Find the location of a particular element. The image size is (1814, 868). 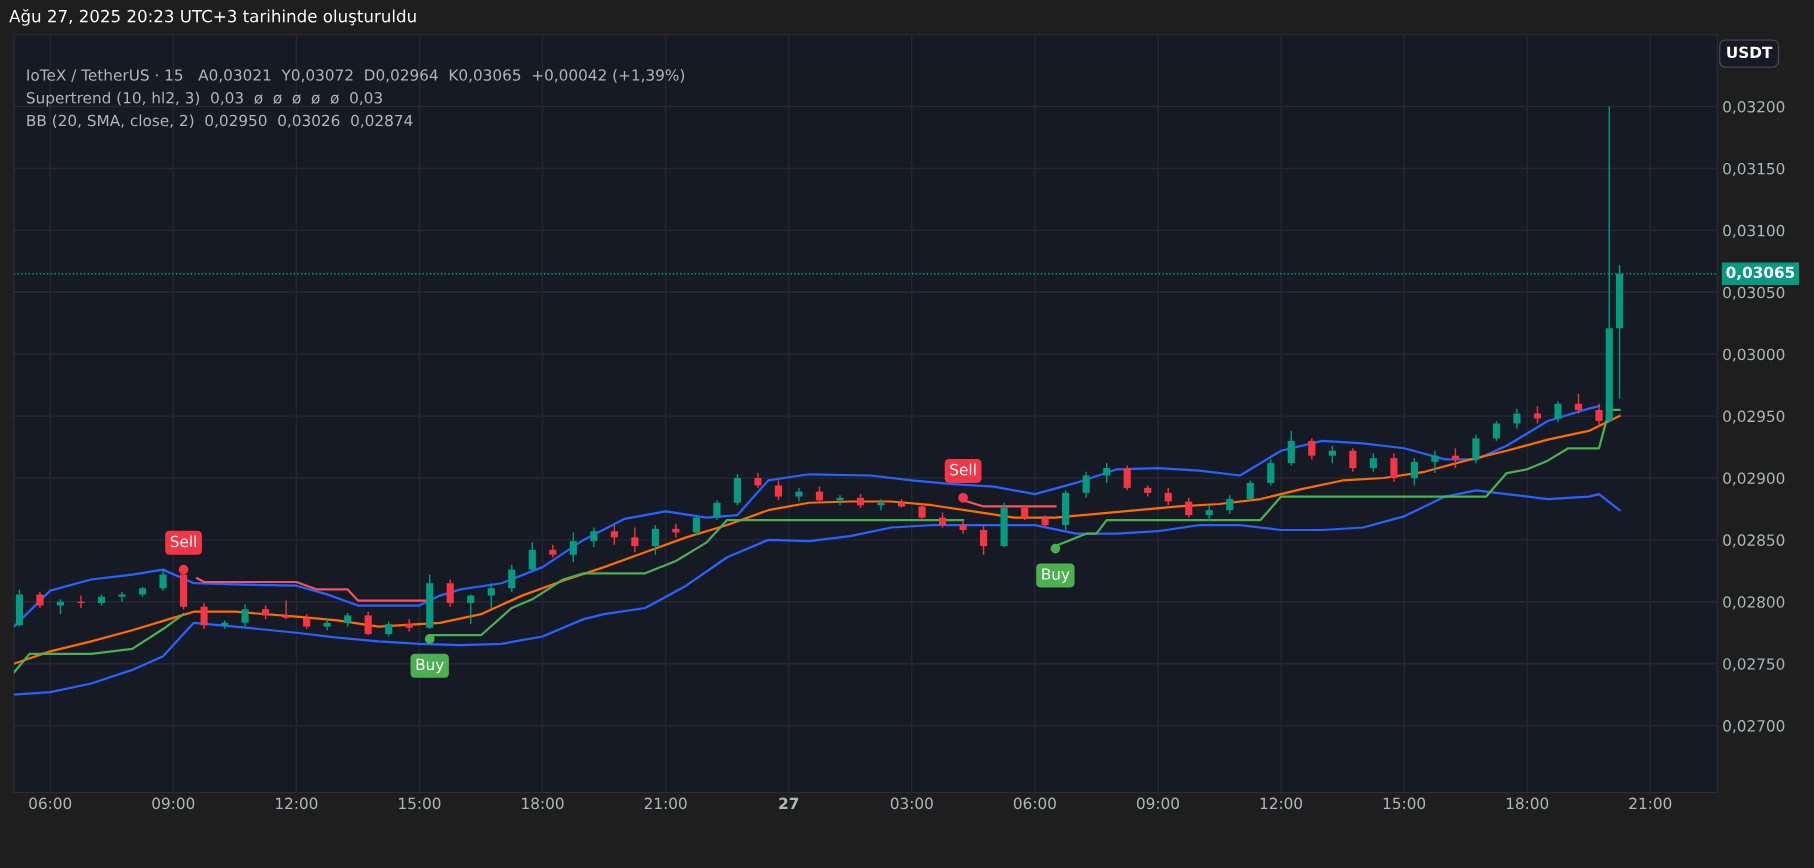

y-tick-label: 0,02800 is located at coordinates (1754, 603).